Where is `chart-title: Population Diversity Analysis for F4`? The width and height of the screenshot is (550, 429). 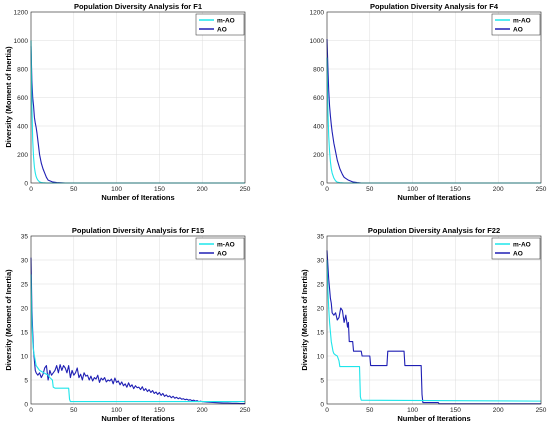
chart-title: Population Diversity Analysis for F4 is located at coordinates (434, 6).